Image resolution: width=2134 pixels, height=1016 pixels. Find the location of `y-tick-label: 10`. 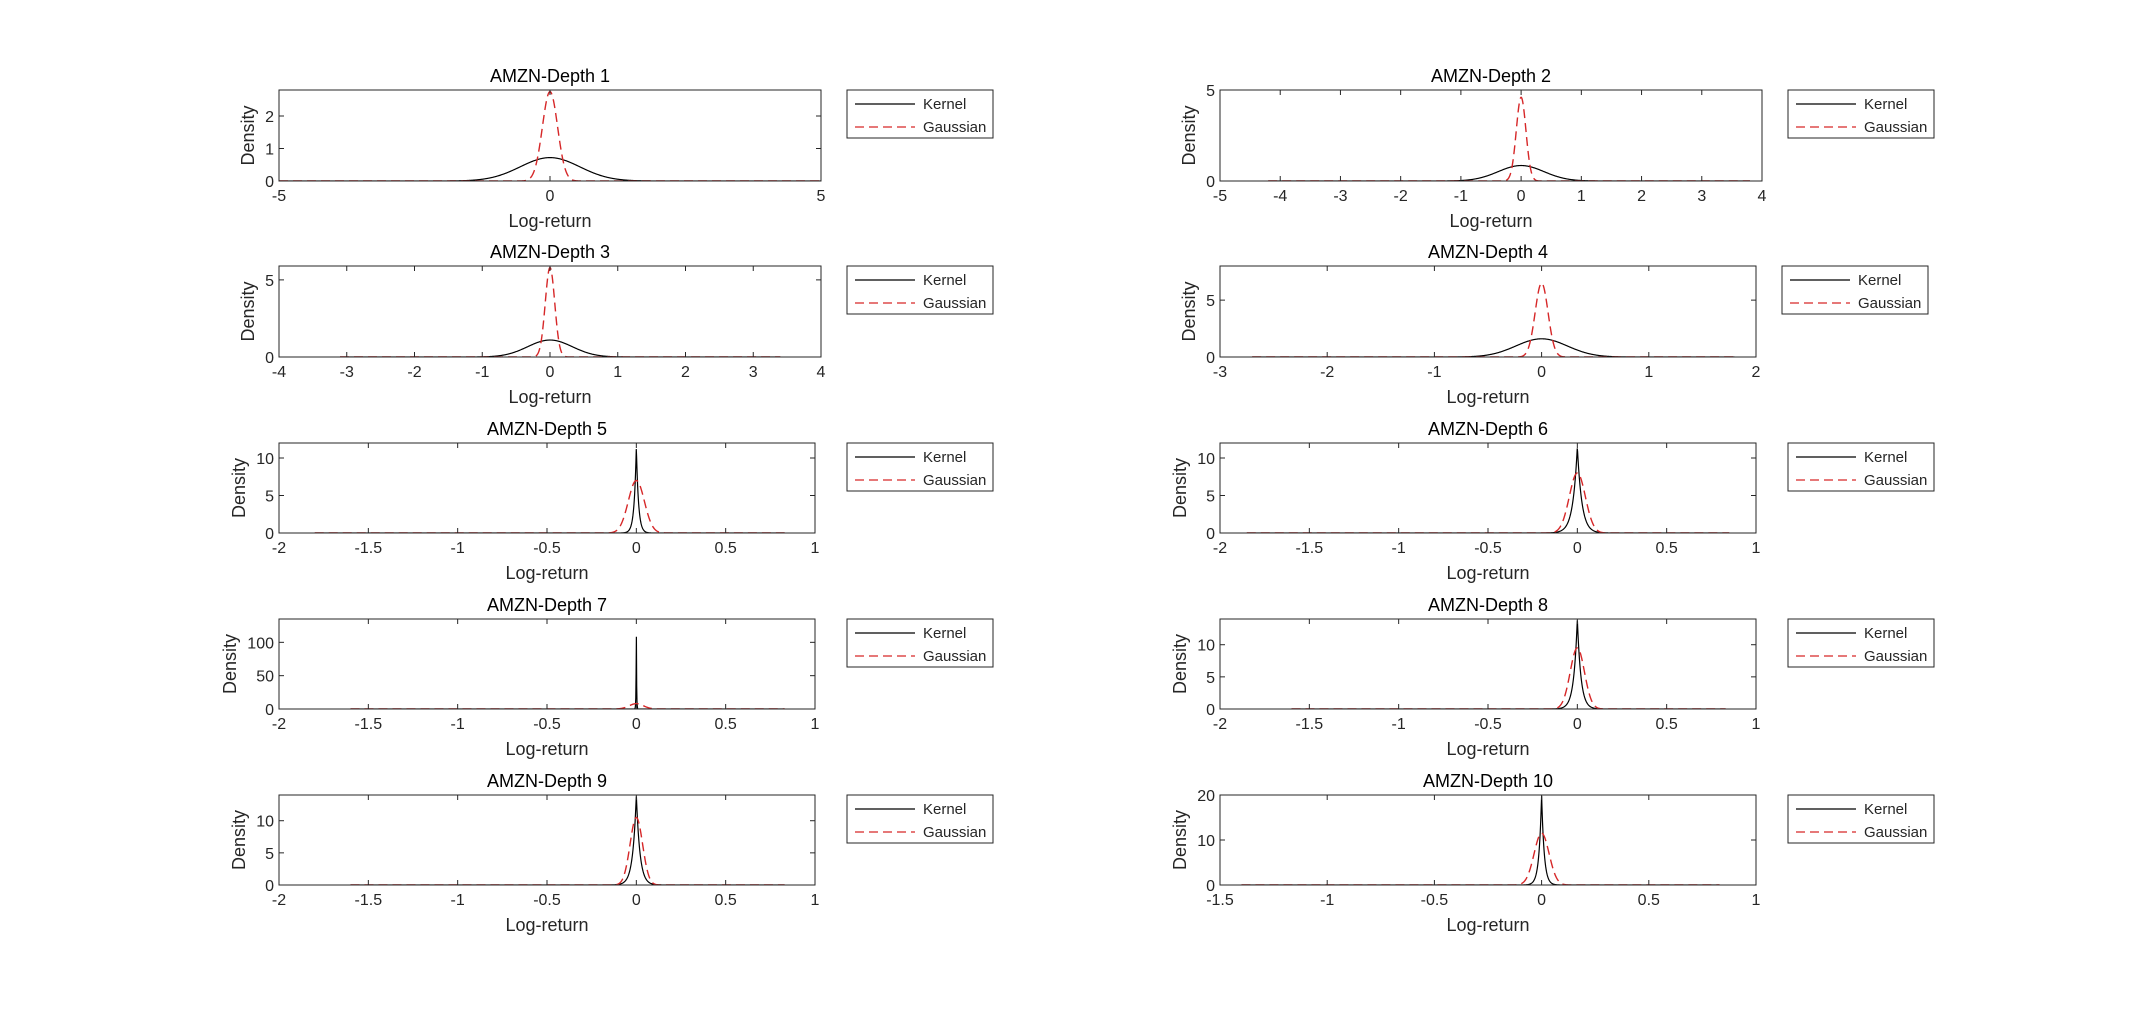

y-tick-label: 10 is located at coordinates (1206, 841).